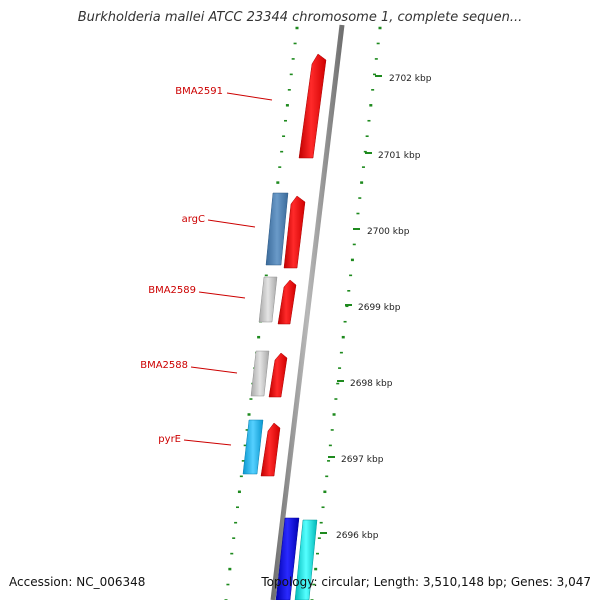 The width and height of the screenshot is (600, 600). I want to click on tick-label: 2699 kbp, so click(379, 308).